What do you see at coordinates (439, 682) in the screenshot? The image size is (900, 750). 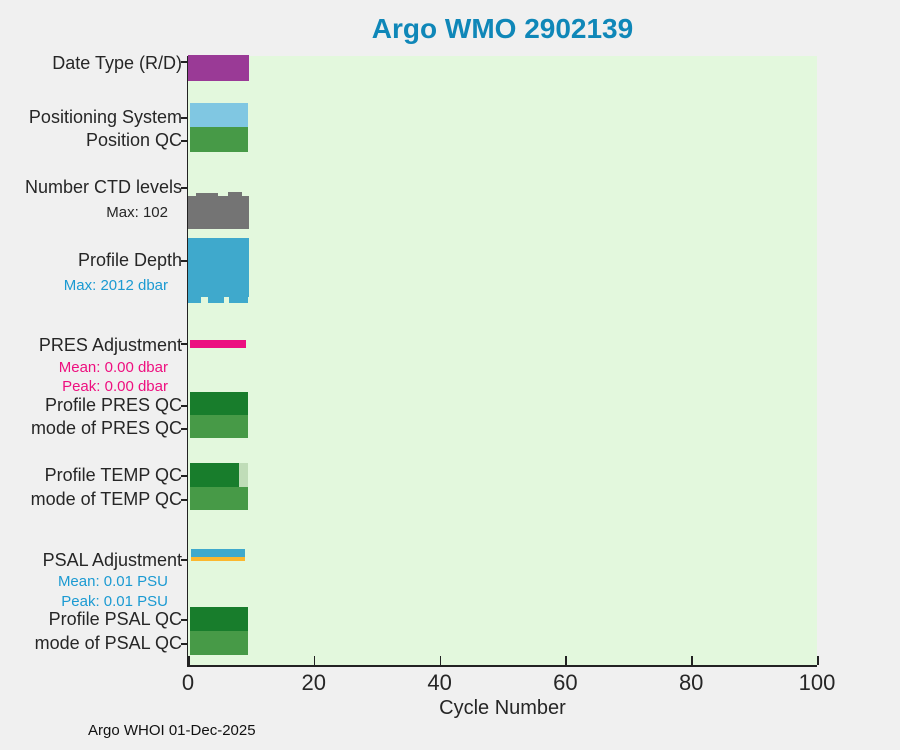 I see `x-tick-label-40: 40` at bounding box center [439, 682].